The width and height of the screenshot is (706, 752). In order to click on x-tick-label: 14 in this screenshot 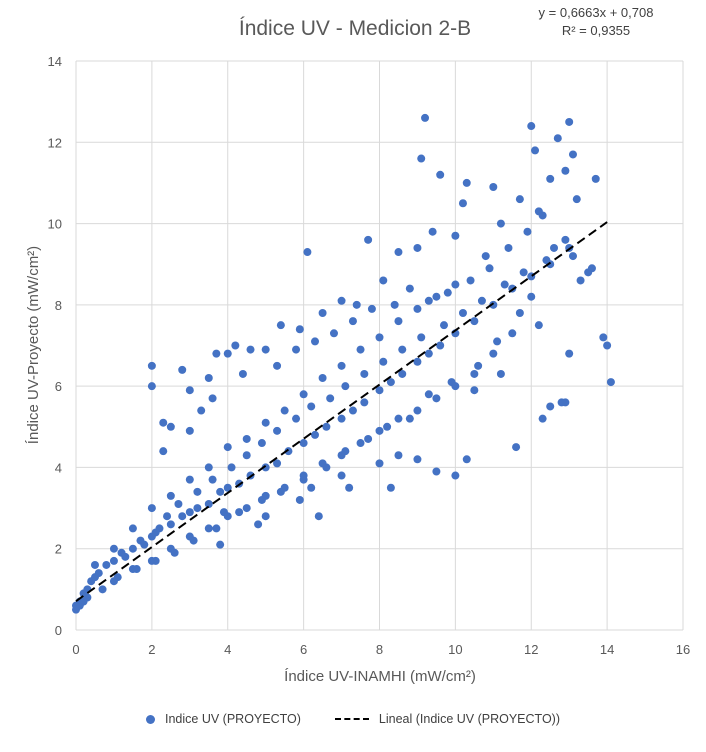, I will do `click(607, 649)`.